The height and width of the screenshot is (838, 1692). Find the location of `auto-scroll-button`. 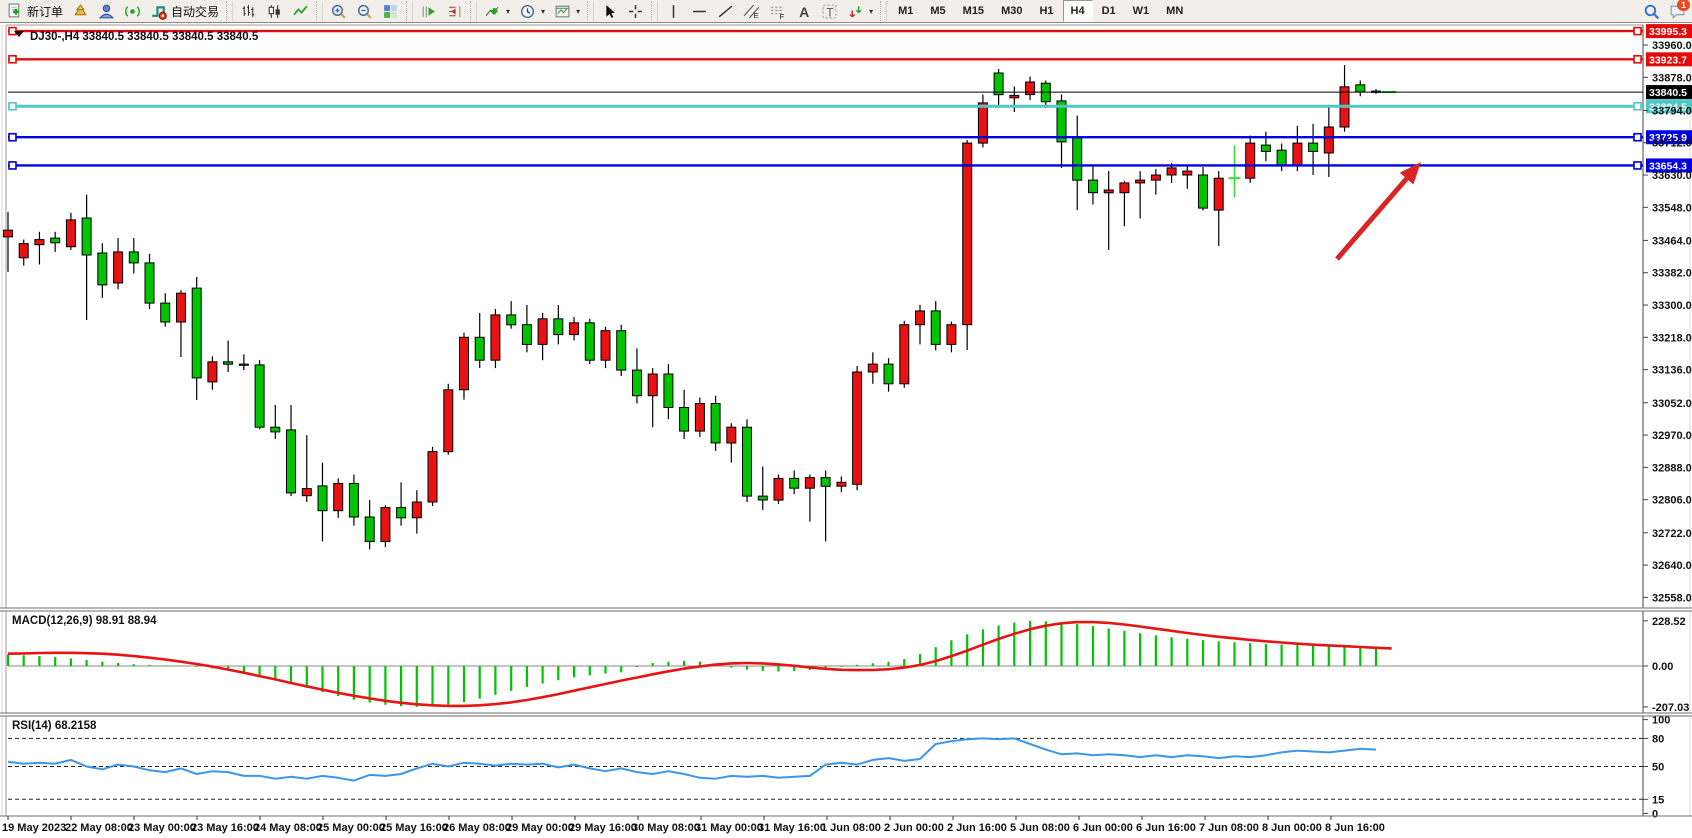

auto-scroll-button is located at coordinates (428, 11).